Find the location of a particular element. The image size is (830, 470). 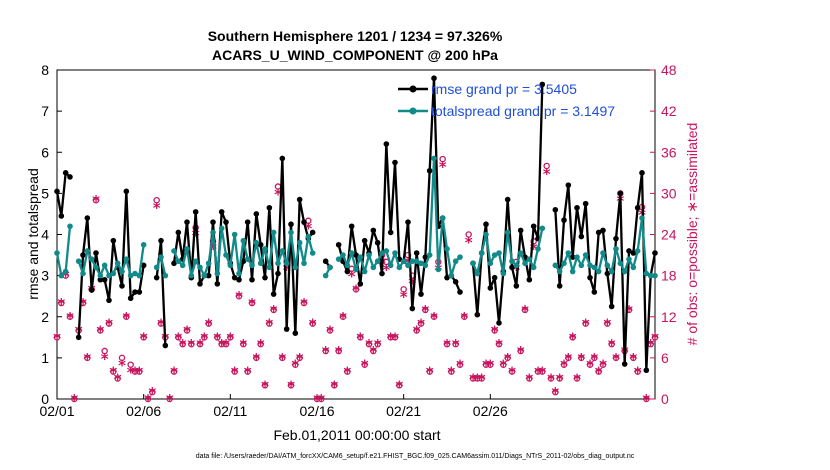

y-tick-label: 0 is located at coordinates (45, 399).